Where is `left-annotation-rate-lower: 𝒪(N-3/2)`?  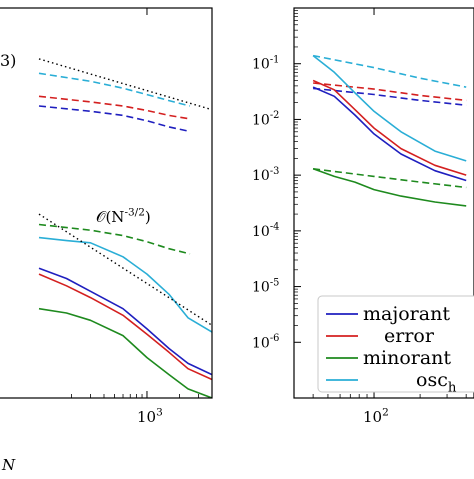 left-annotation-rate-lower: 𝒪(N-3/2) is located at coordinates (123, 216).